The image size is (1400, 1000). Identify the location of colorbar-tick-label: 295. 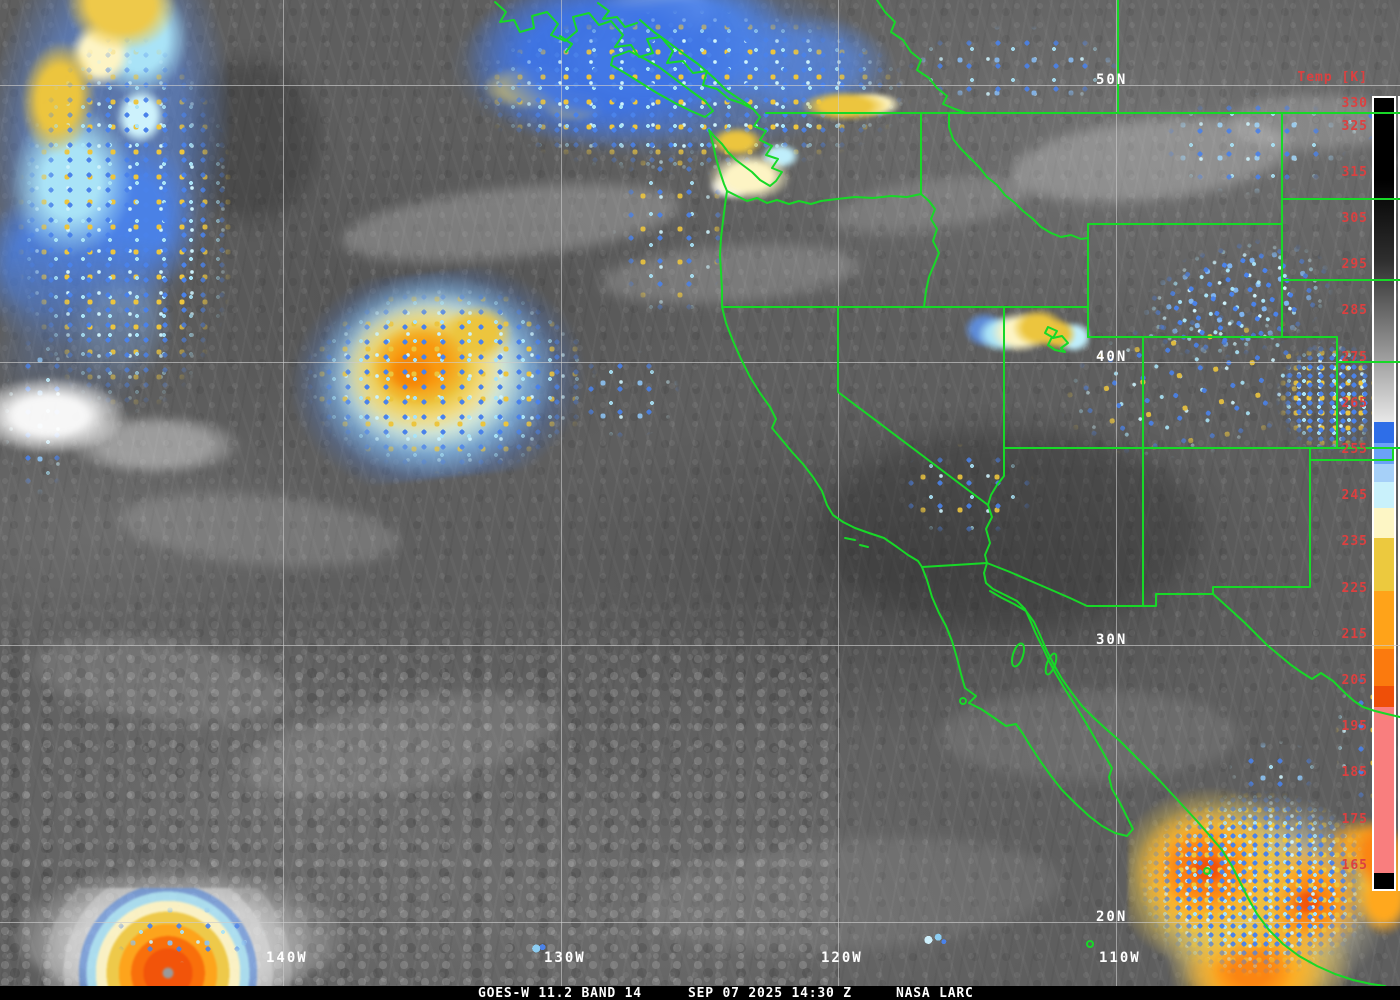
(1354, 265).